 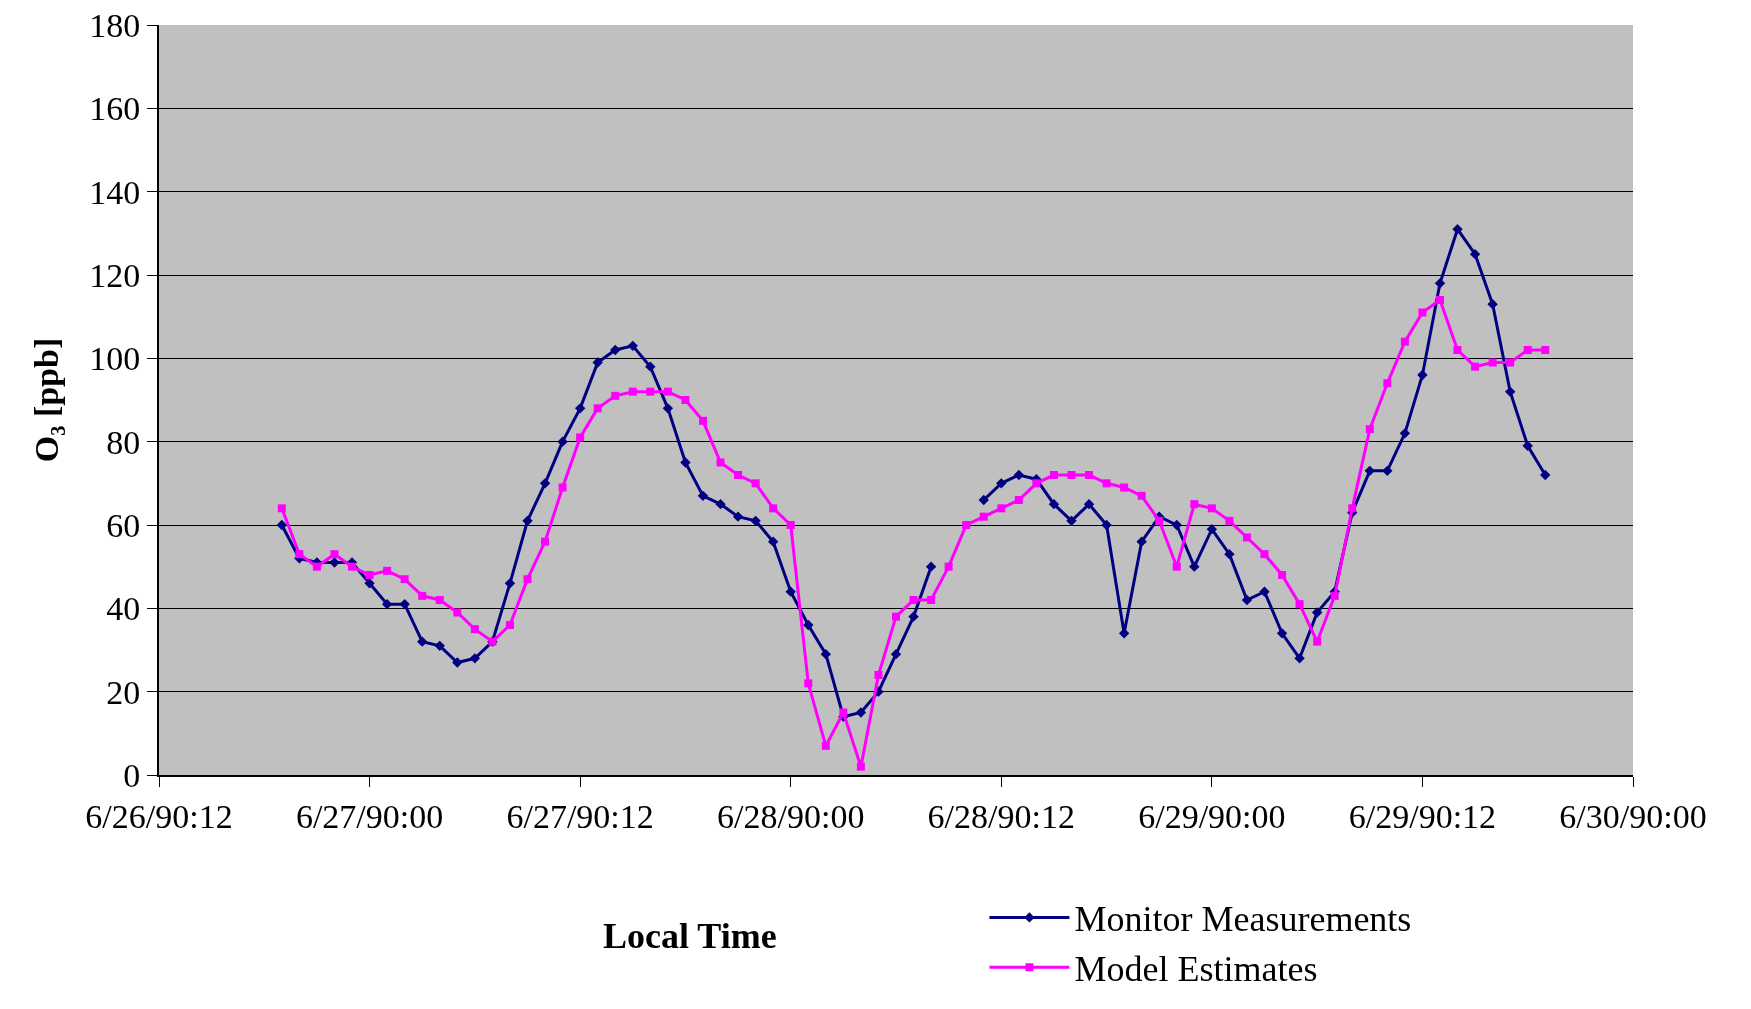 I want to click on y-tick-label: 160, so click(x=115, y=109).